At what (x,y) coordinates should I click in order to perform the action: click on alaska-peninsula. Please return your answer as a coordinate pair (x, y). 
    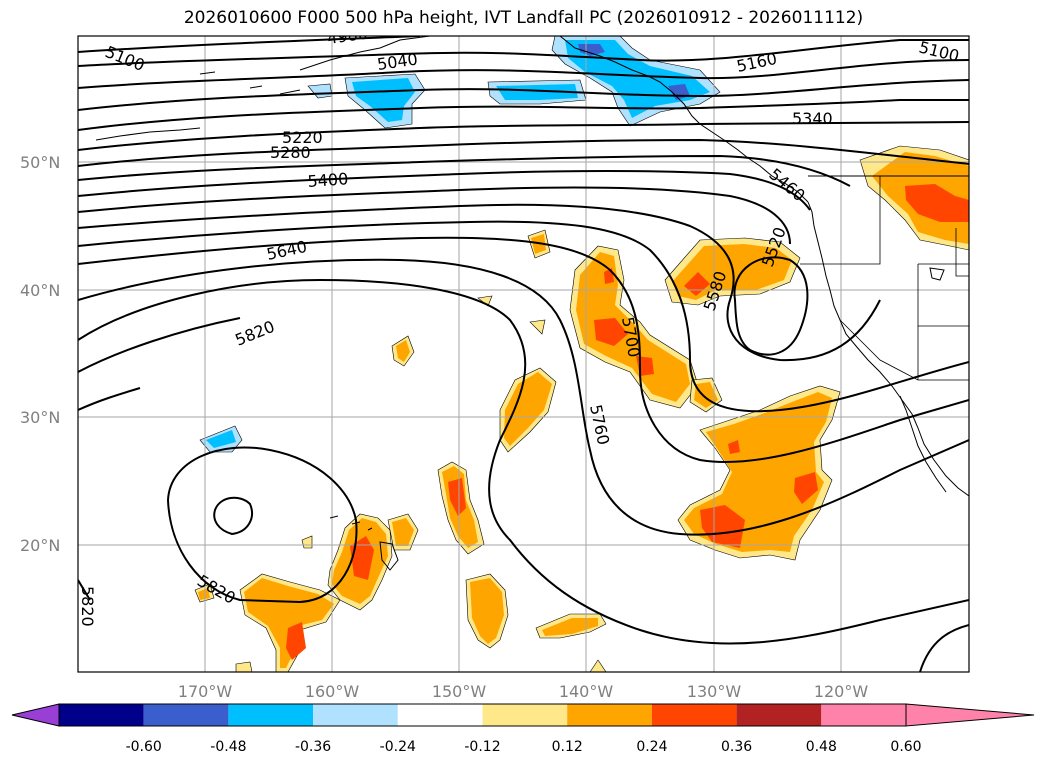
    Looking at the image, I should click on (315, 65).